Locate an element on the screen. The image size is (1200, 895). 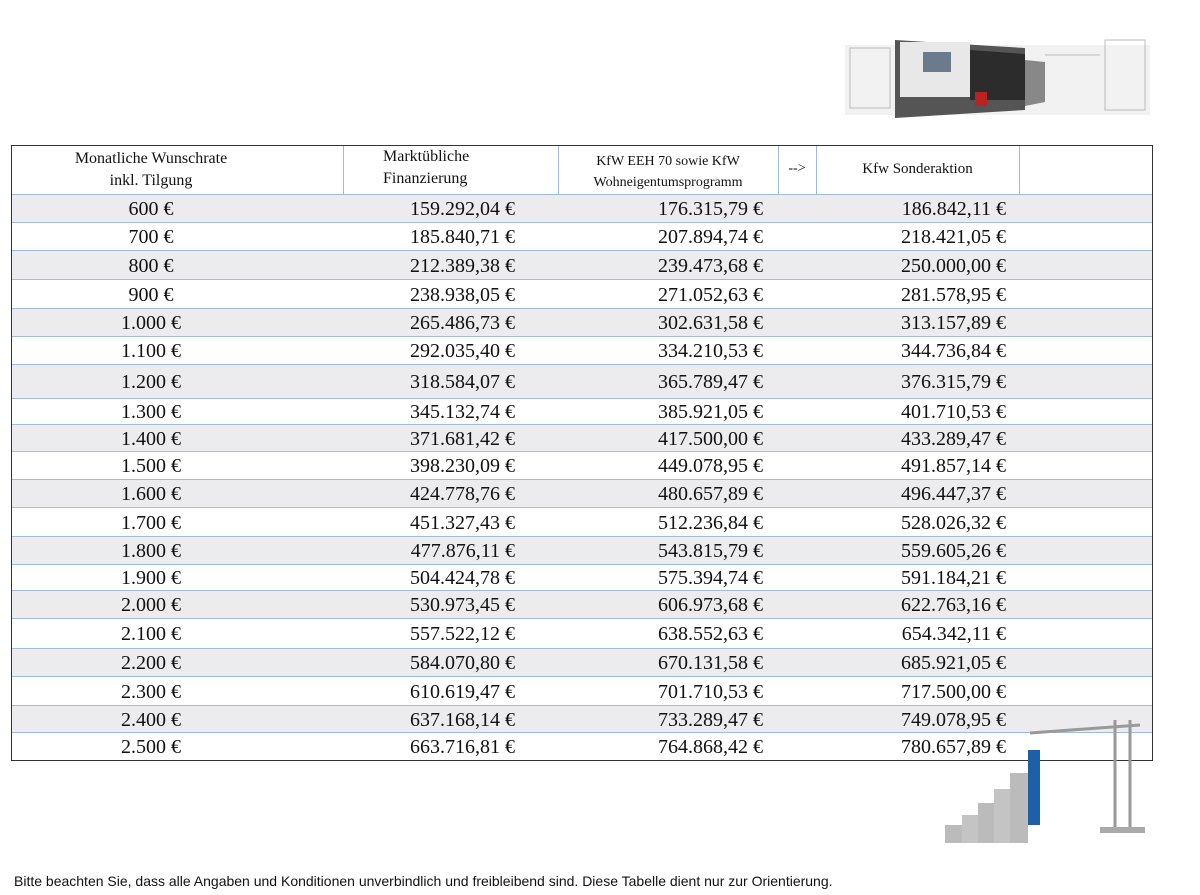
header-cell: --> is located at coordinates (797, 168).